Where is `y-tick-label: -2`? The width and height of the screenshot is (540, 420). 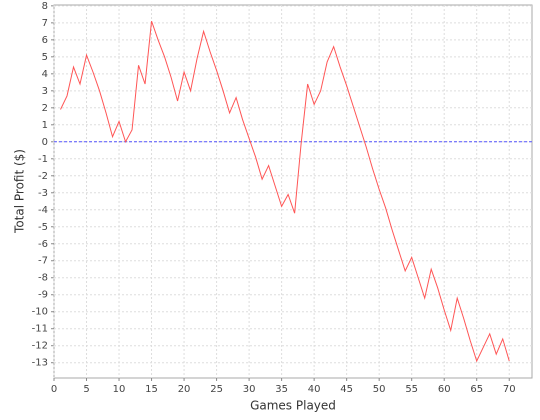
y-tick-label: -2 is located at coordinates (43, 176).